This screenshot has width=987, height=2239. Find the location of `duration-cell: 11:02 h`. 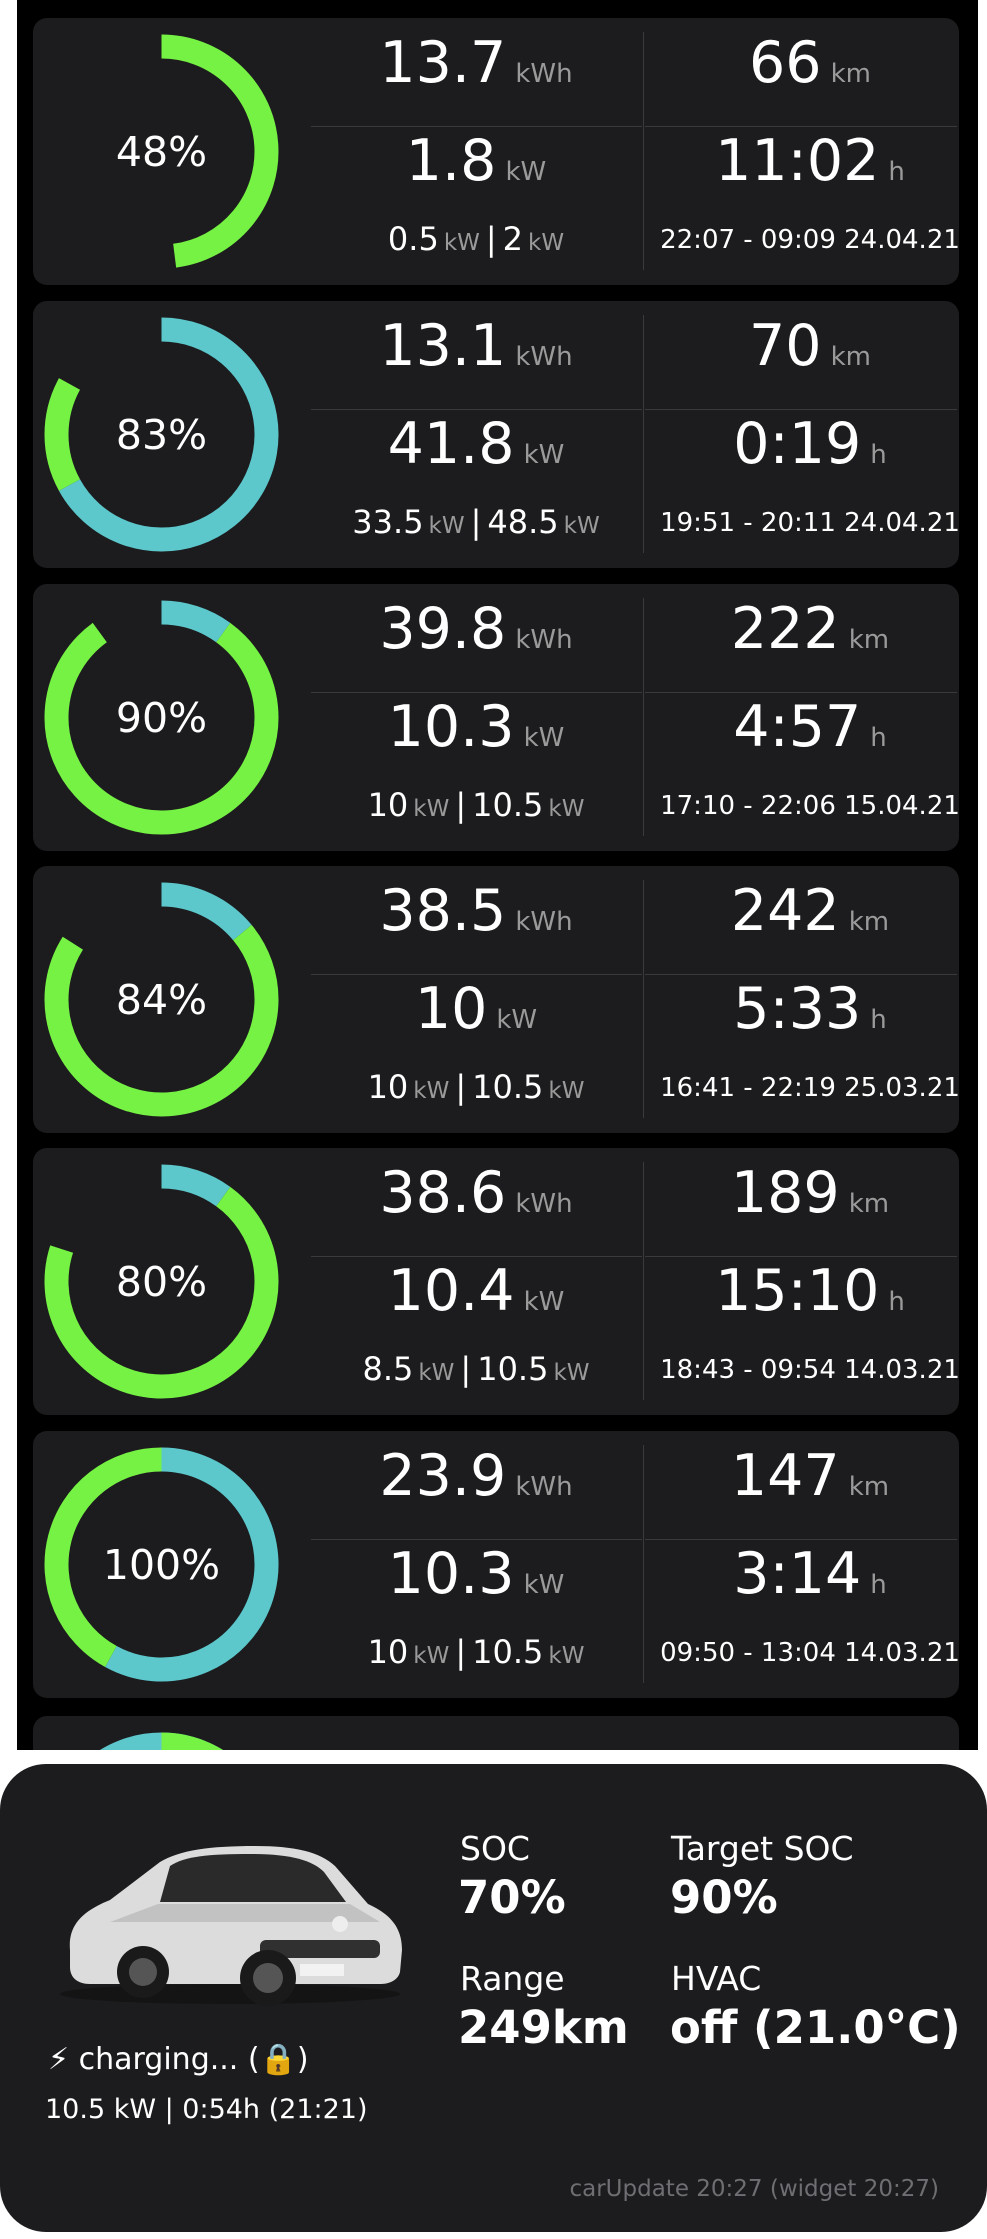

duration-cell: 11:02 h is located at coordinates (810, 161).